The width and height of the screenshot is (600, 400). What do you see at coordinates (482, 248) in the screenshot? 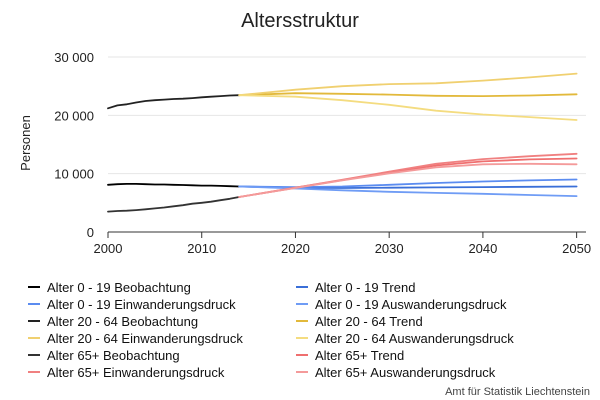
I see `x-tick-label: 2040` at bounding box center [482, 248].